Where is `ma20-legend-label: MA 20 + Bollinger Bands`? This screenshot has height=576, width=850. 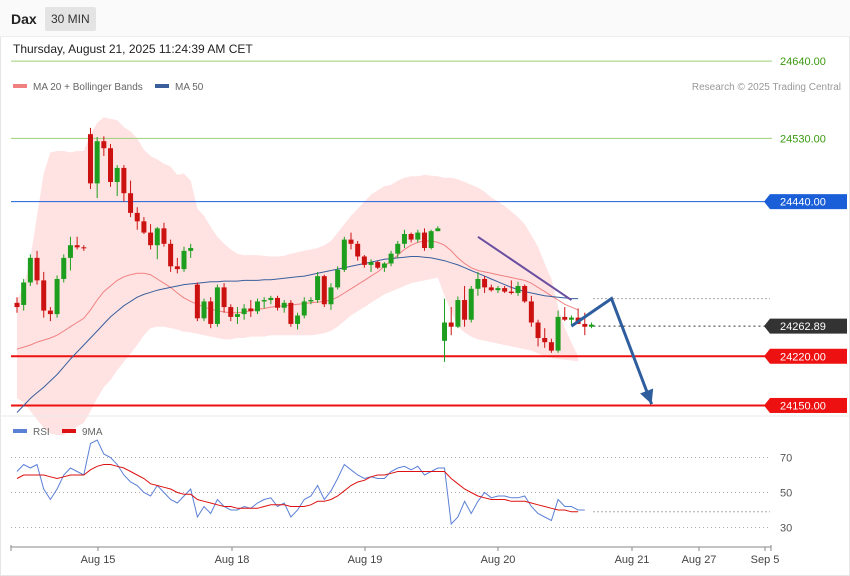 ma20-legend-label: MA 20 + Bollinger Bands is located at coordinates (88, 87).